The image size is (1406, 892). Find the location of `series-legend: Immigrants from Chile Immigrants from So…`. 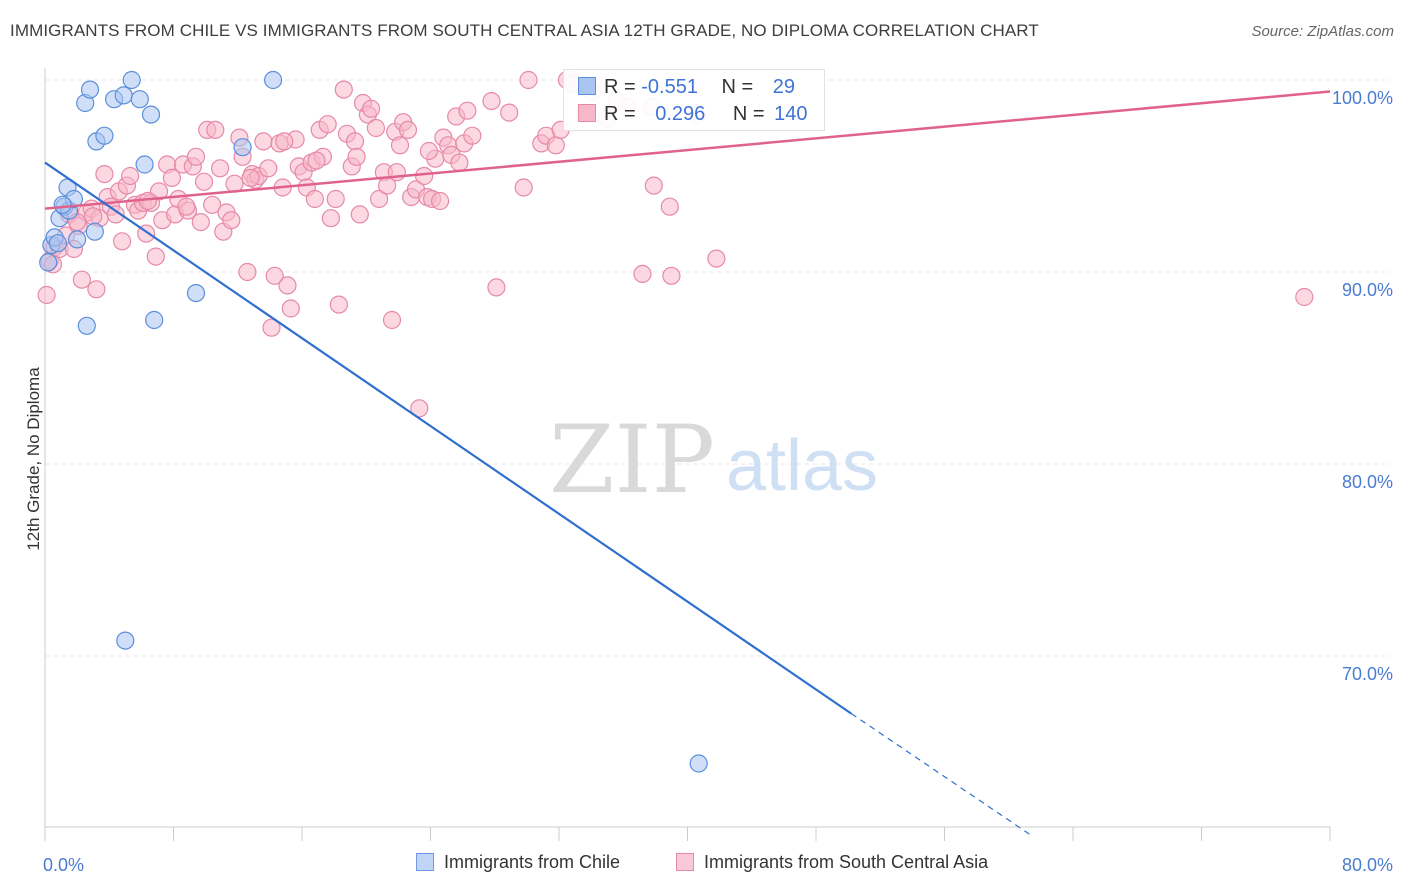

series-legend: Immigrants from Chile Immigrants from So… is located at coordinates (703, 864).